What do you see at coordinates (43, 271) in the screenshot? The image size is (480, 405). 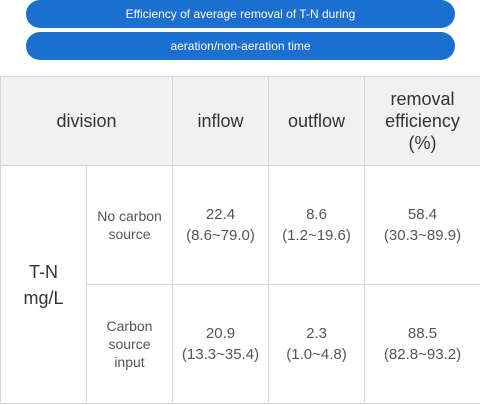 I see `group-label-line-1: T-N` at bounding box center [43, 271].